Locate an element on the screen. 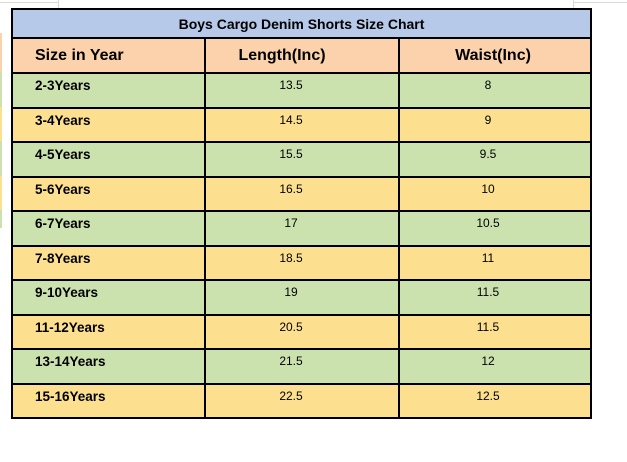  waist-cell: 12.5 is located at coordinates (495, 400).